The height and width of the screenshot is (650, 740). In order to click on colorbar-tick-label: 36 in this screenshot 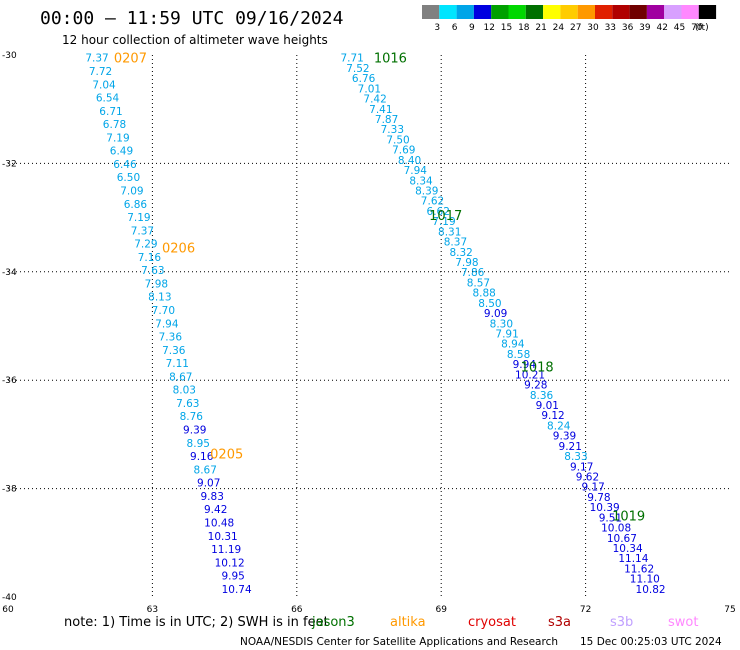, I will do `click(628, 28)`.